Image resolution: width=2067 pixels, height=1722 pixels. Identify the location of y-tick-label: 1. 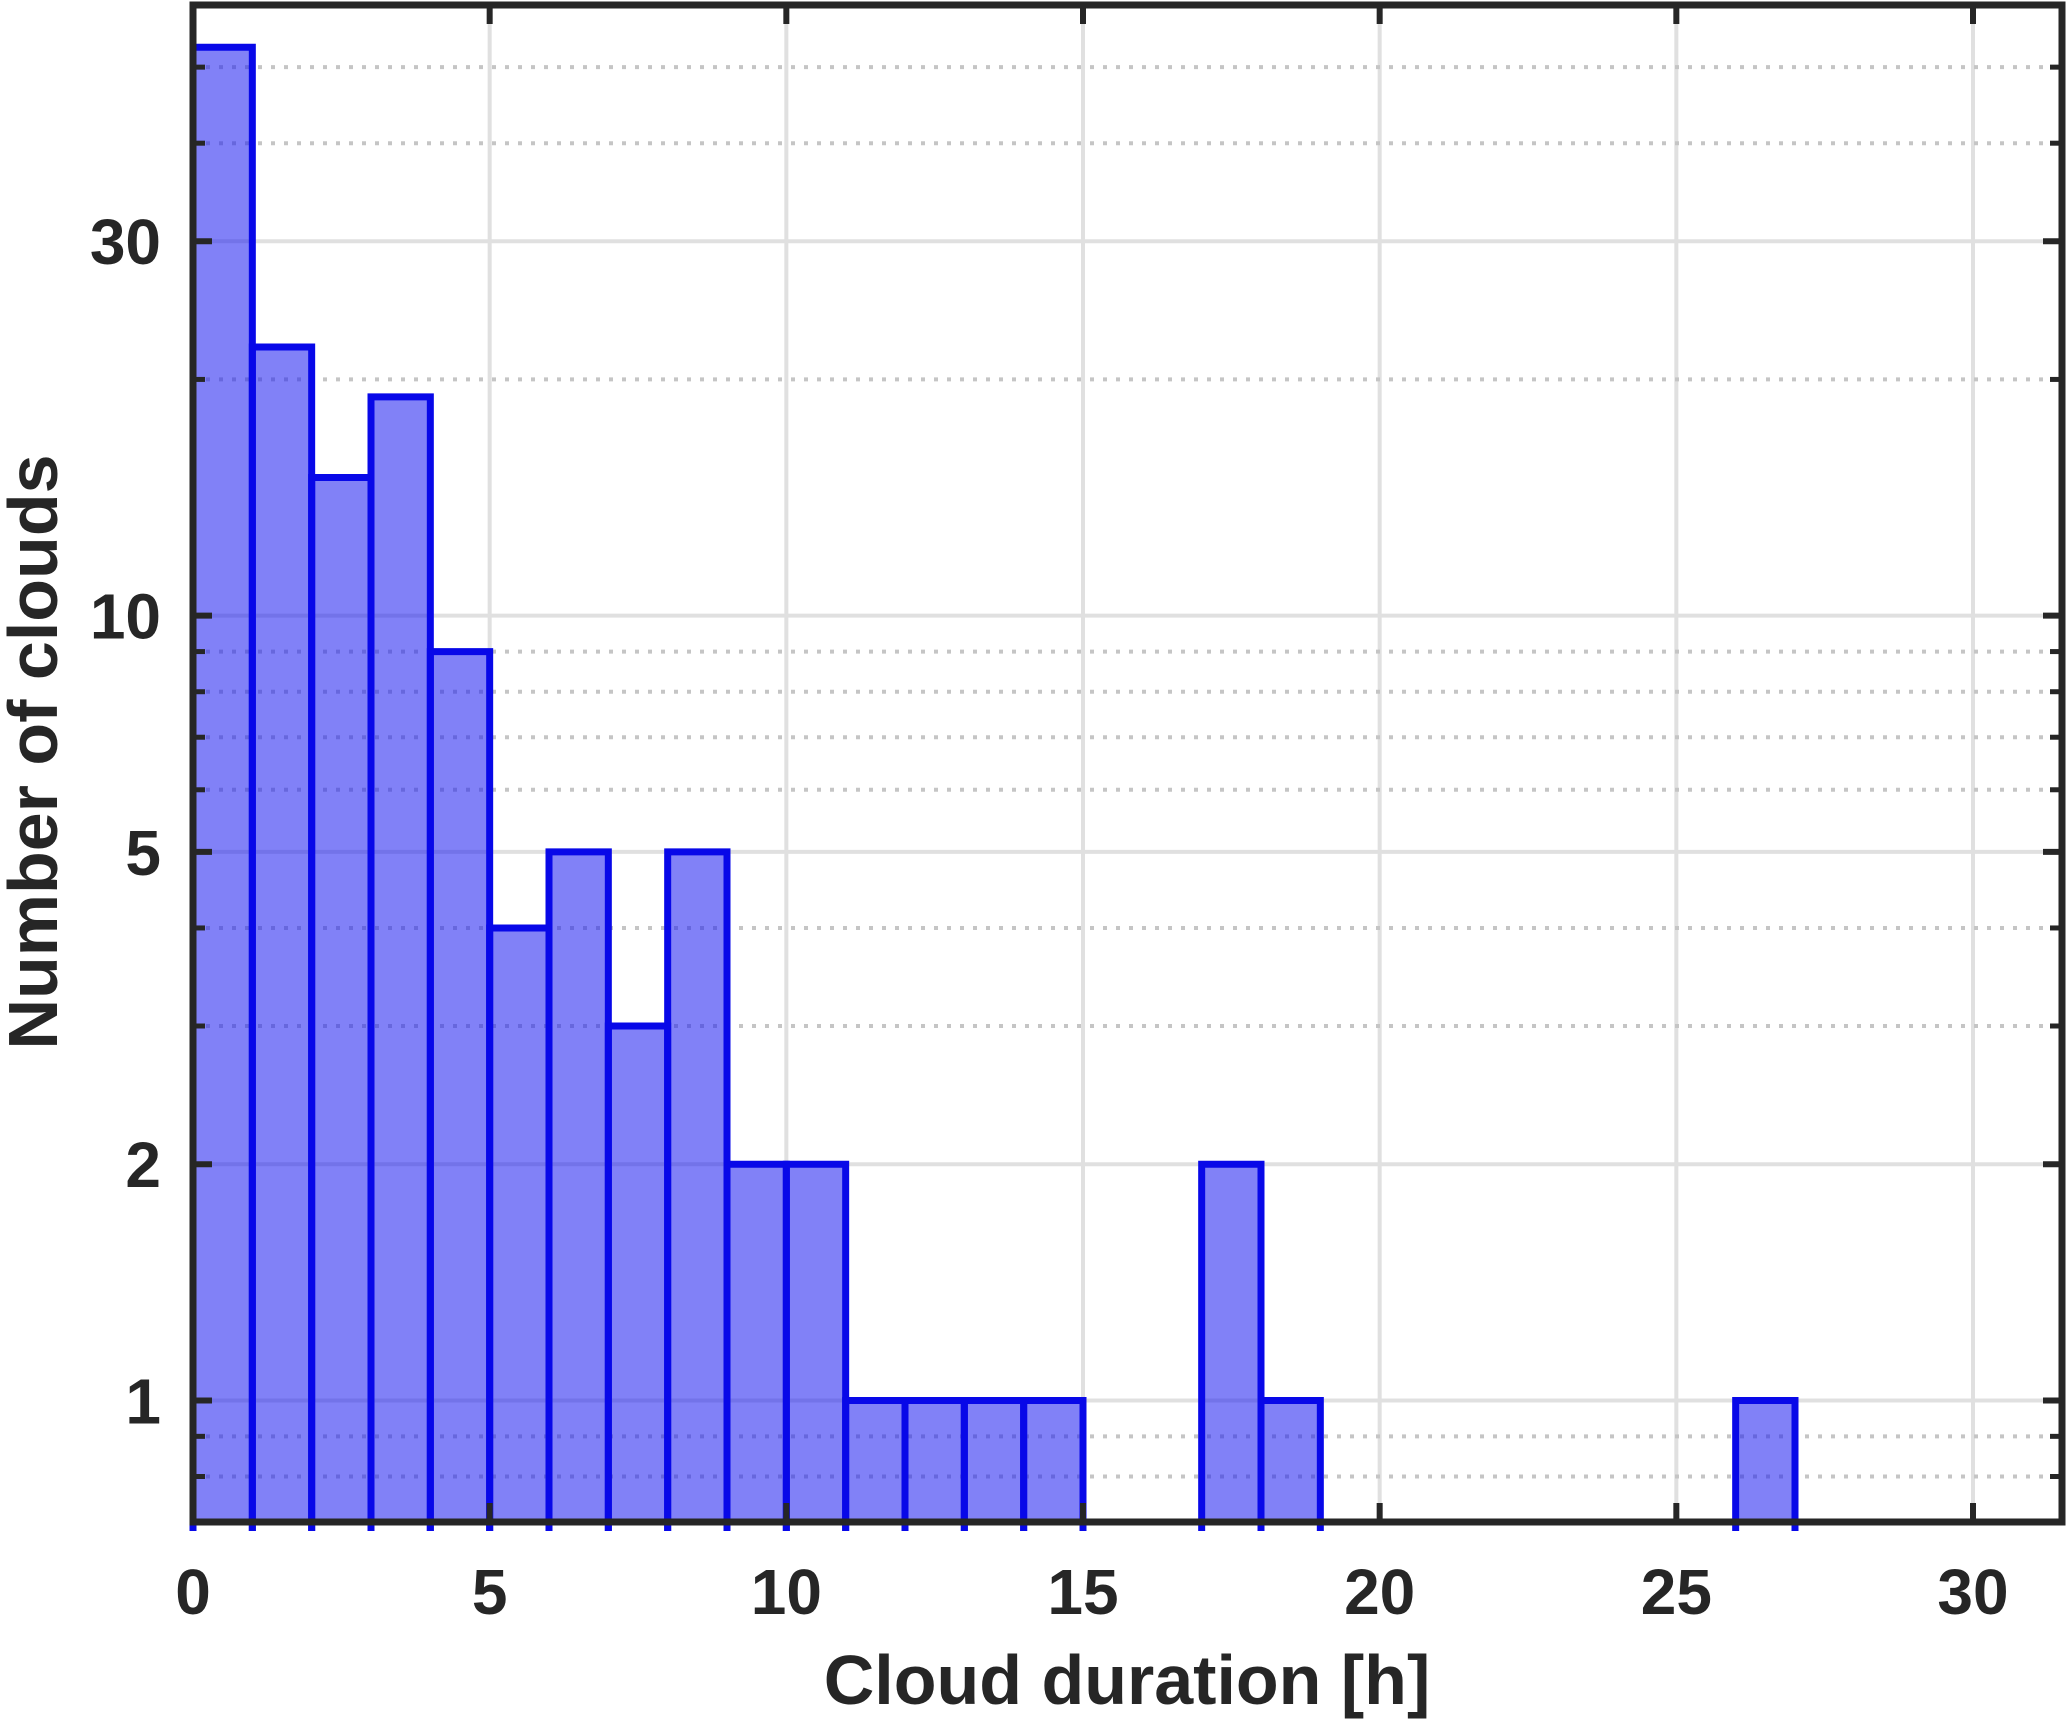
(143, 1401).